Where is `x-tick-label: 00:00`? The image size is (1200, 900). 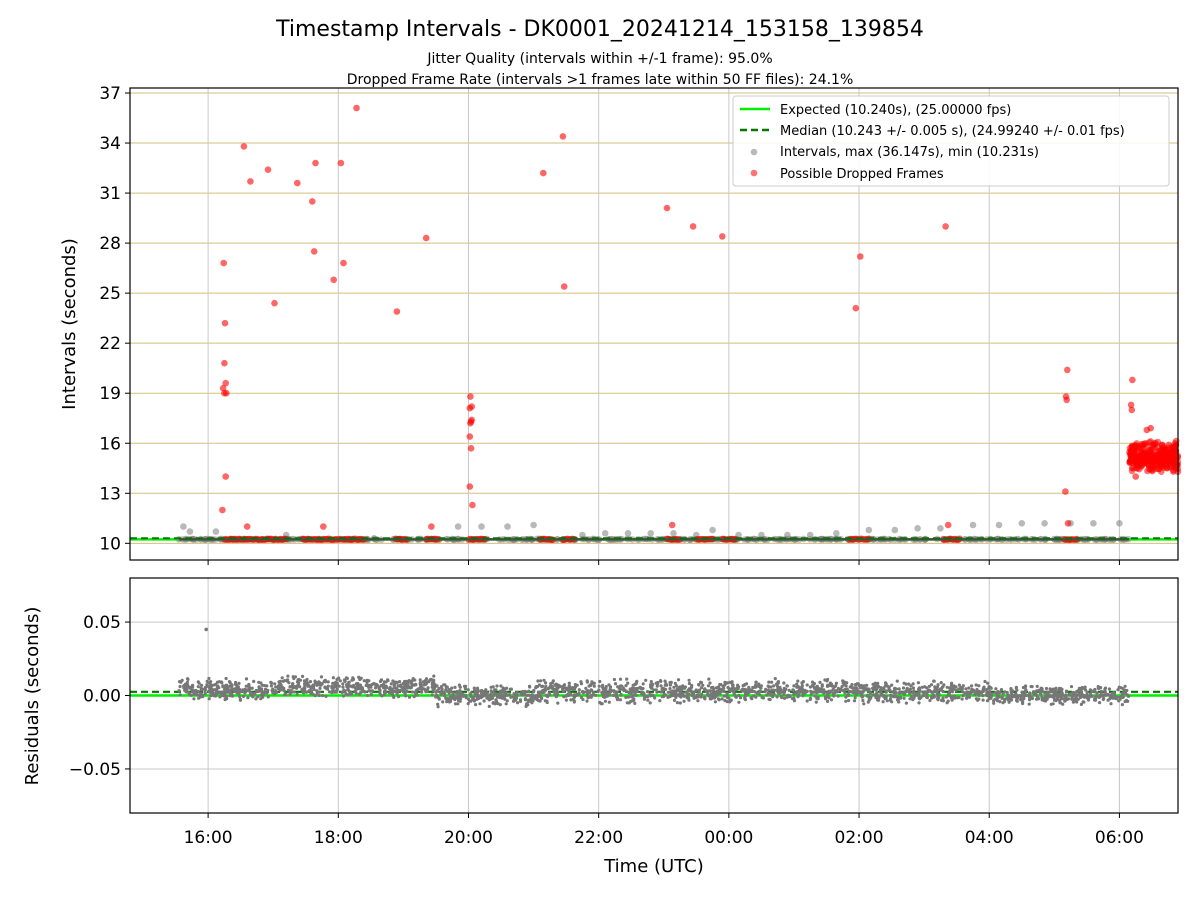
x-tick-label: 00:00 is located at coordinates (728, 838).